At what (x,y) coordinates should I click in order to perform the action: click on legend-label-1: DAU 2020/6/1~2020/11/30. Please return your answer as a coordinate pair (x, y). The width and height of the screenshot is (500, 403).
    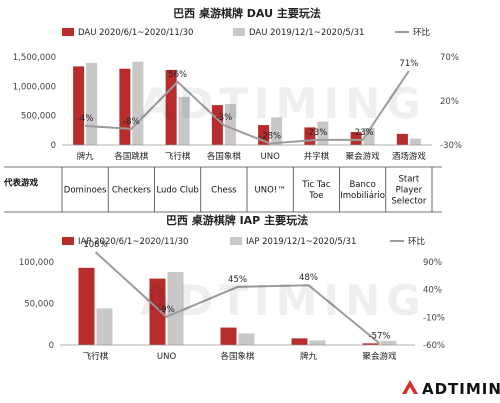
    Looking at the image, I should click on (135, 33).